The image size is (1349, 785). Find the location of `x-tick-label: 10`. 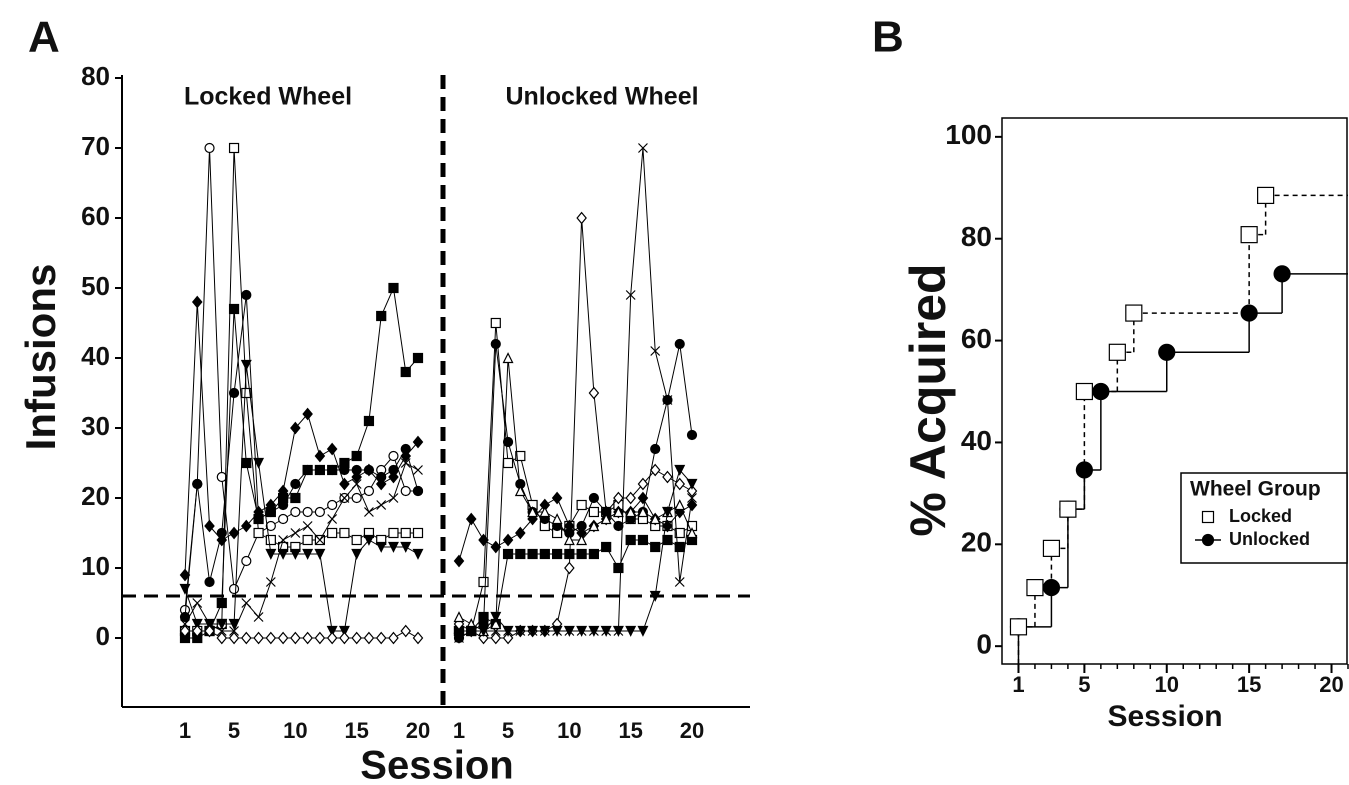

x-tick-label: 10 is located at coordinates (569, 730).